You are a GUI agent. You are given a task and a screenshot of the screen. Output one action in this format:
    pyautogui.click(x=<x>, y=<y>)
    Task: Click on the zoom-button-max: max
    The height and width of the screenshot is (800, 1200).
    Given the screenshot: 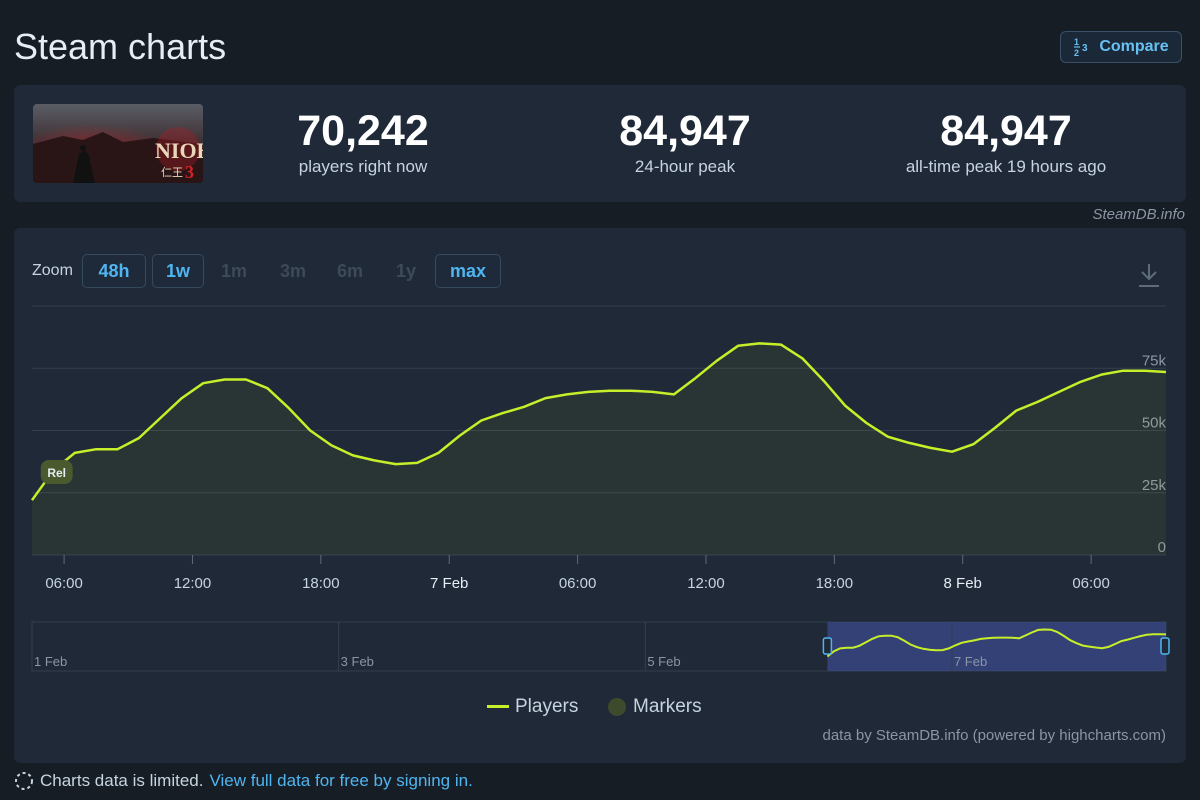 What is the action you would take?
    pyautogui.click(x=468, y=271)
    